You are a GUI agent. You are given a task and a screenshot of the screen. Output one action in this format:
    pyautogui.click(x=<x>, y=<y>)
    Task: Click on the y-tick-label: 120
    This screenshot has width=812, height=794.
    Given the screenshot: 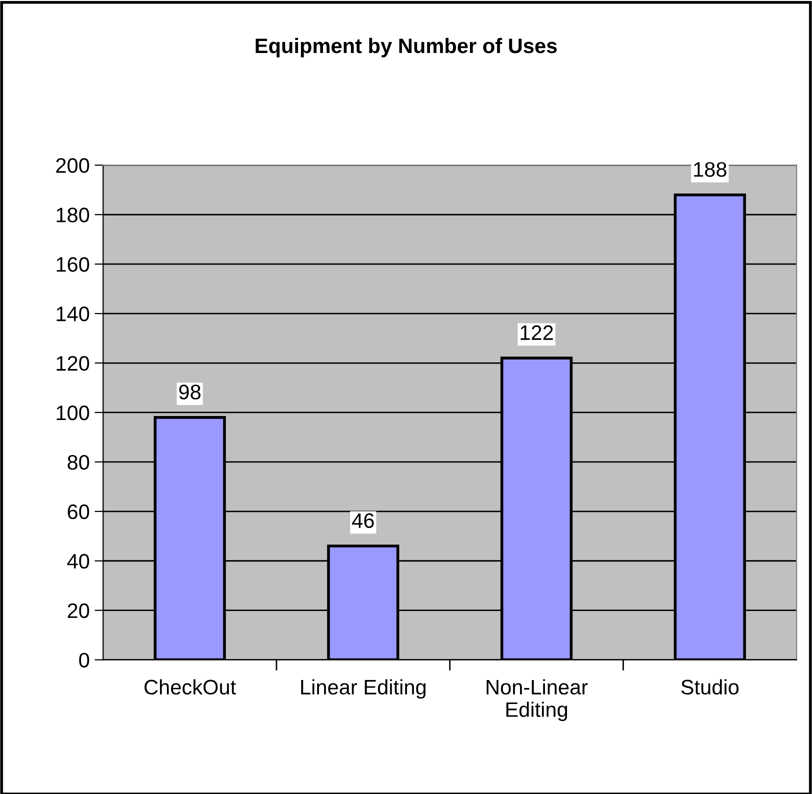 What is the action you would take?
    pyautogui.click(x=73, y=363)
    